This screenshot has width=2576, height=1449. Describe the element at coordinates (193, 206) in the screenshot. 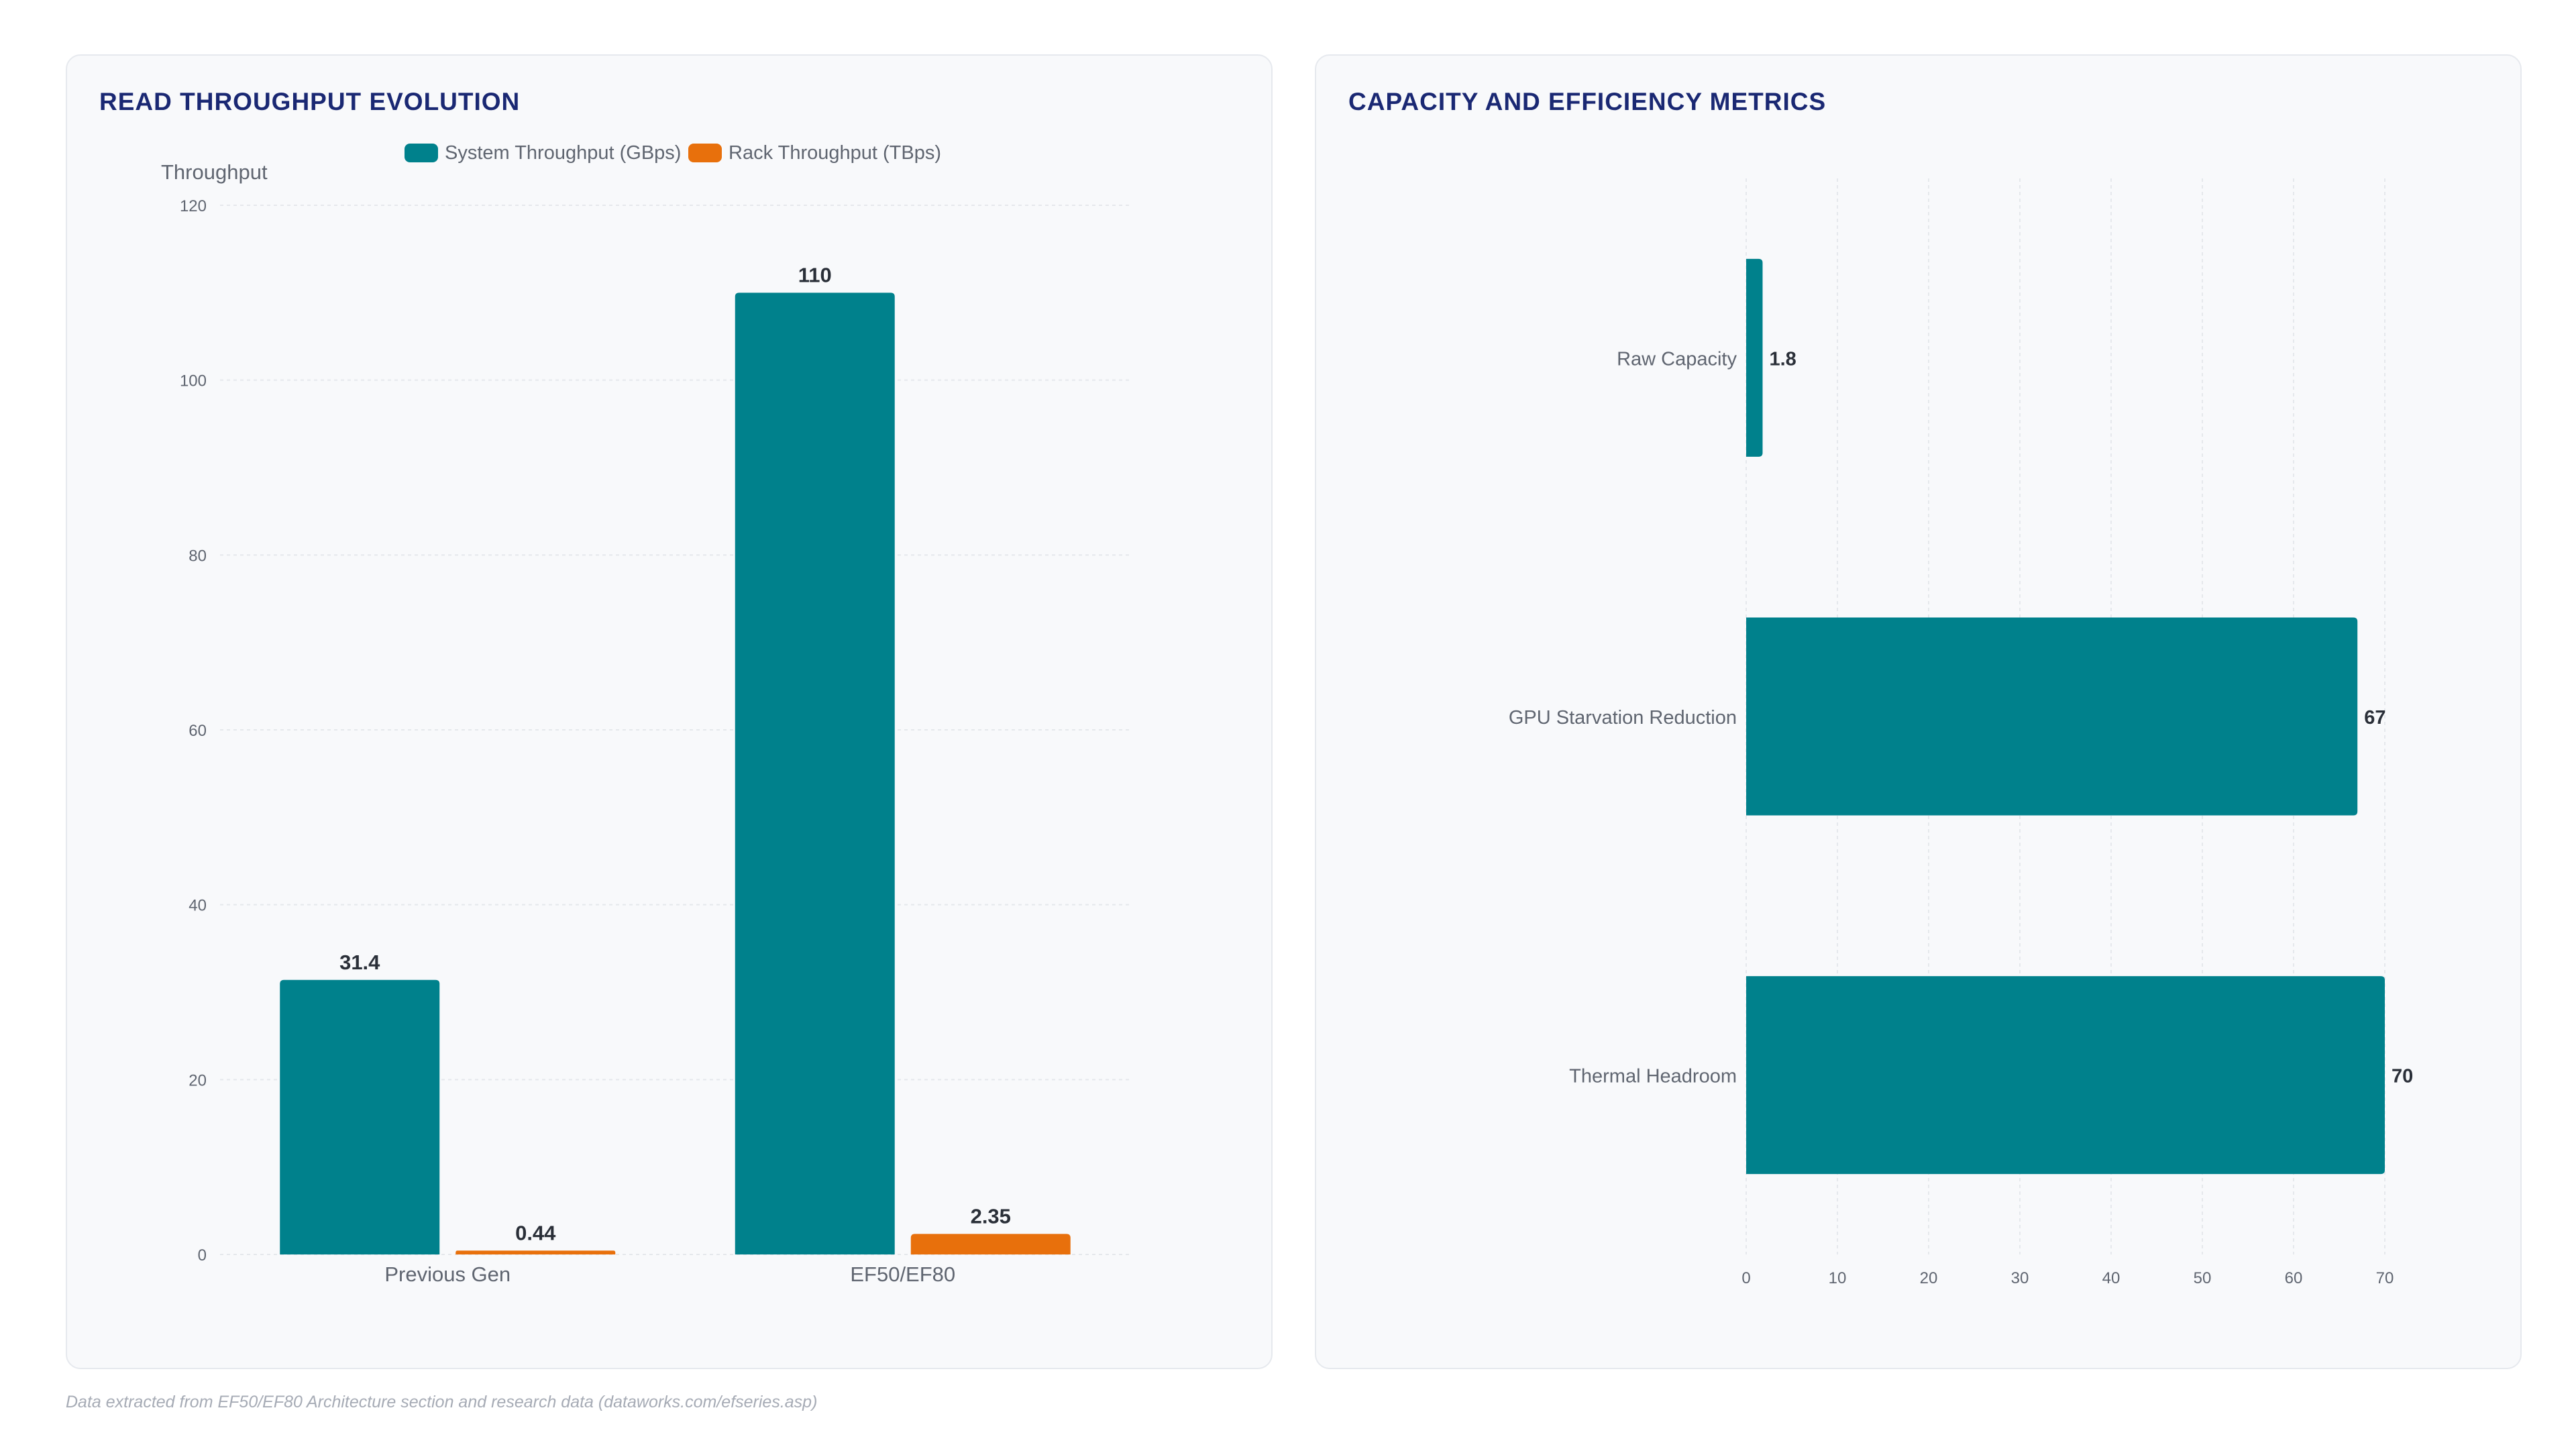

I see `y-tick-label: 120` at that location.